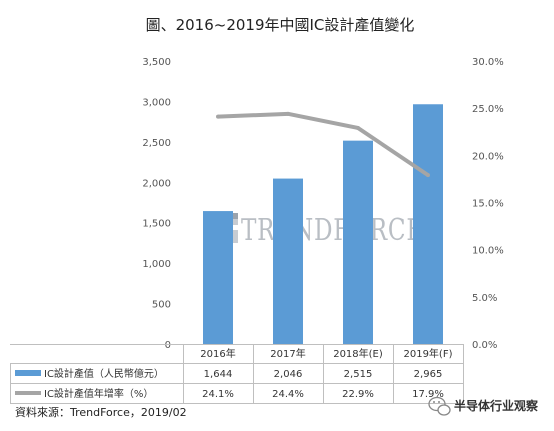 This screenshot has width=554, height=431. I want to click on y-left-tick-label: 3,000, so click(156, 102).